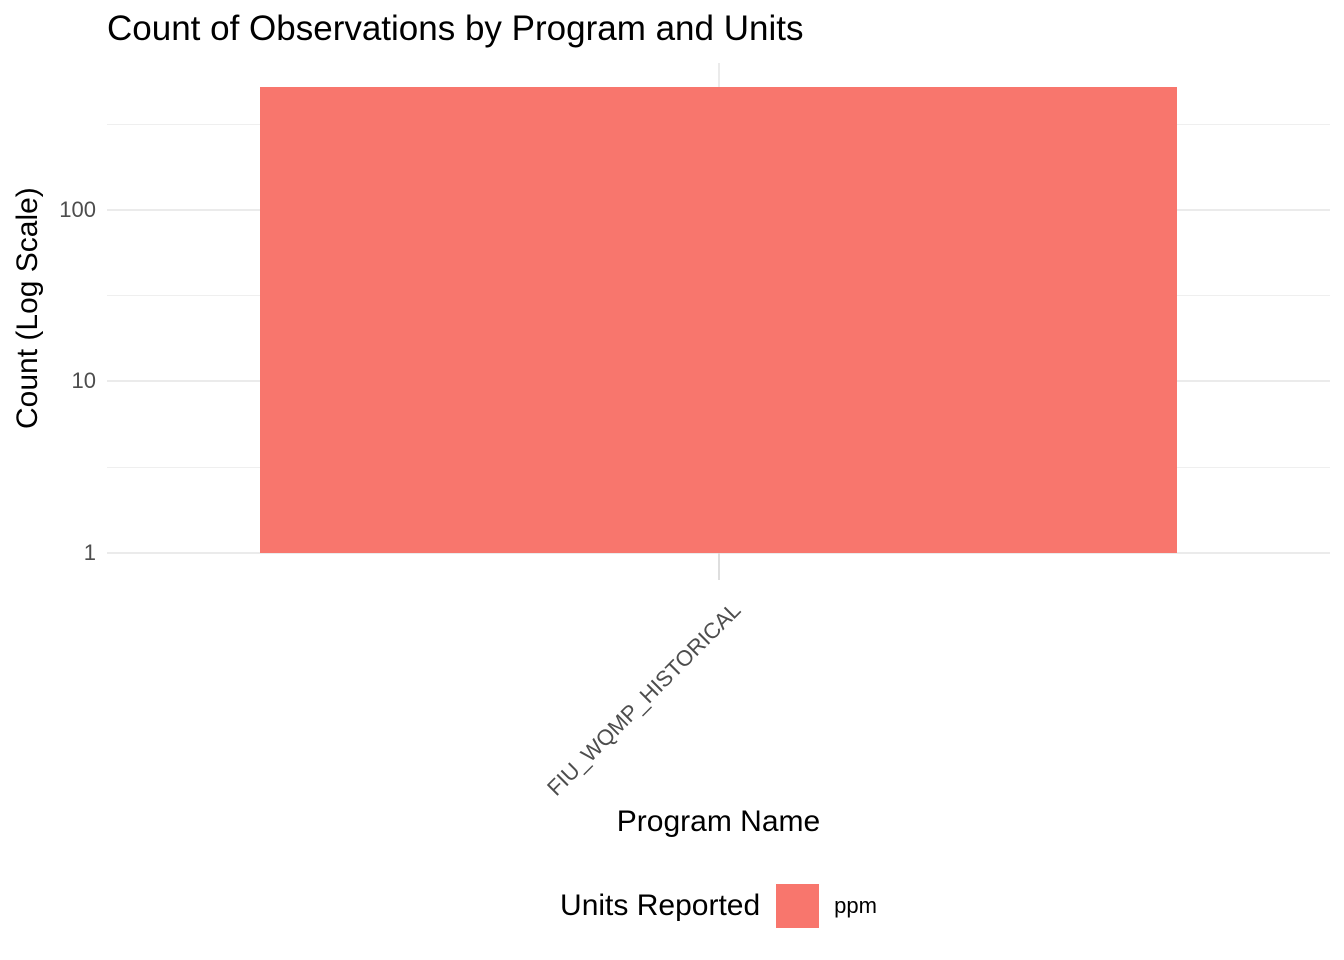  What do you see at coordinates (643, 699) in the screenshot?
I see `x-axis-tick-label: FIU_WQMP_HISTORICAL` at bounding box center [643, 699].